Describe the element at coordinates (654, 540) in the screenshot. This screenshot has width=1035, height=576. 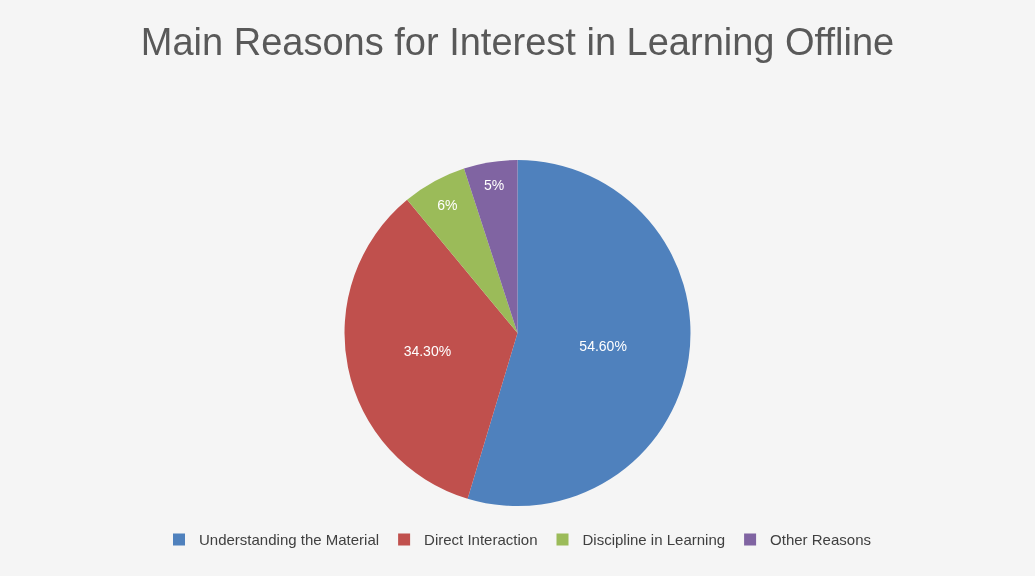
I see `legend-label: Discipline in Learning` at that location.